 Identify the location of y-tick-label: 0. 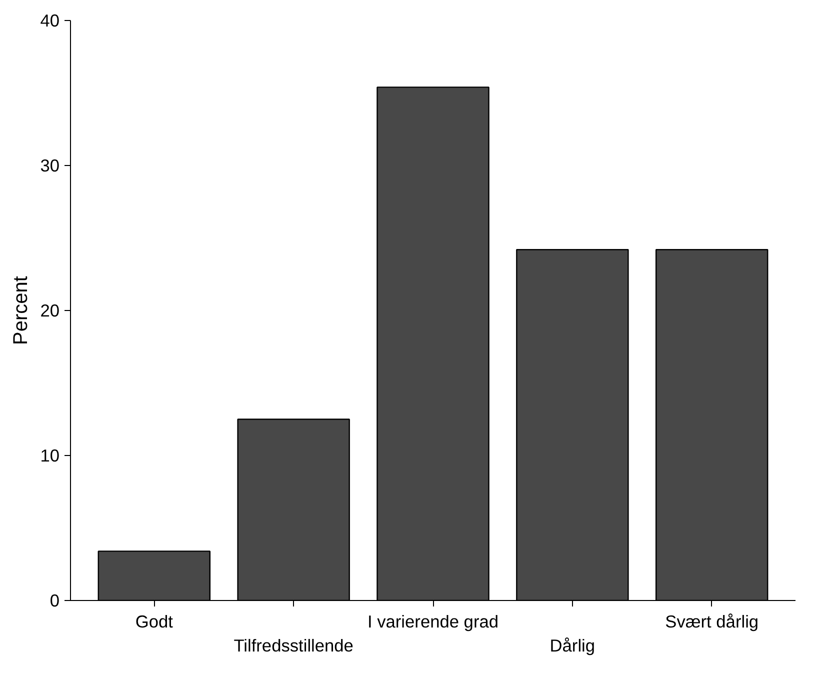
(55, 600).